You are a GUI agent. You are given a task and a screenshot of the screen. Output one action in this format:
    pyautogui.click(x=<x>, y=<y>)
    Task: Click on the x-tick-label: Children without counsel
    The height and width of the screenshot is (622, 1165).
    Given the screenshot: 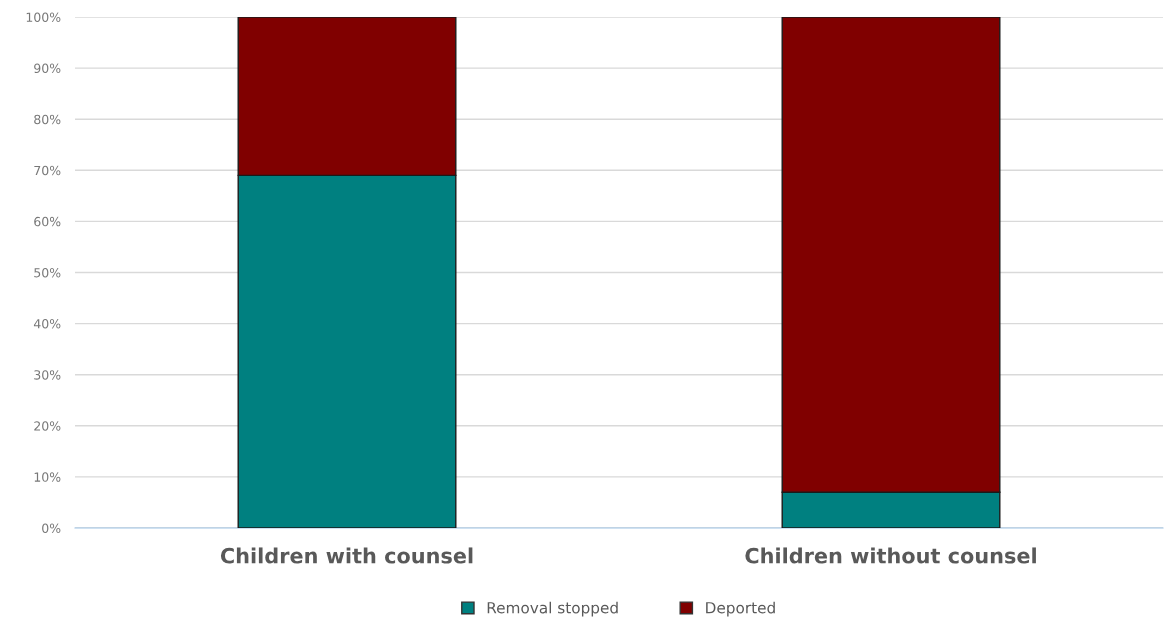 What is the action you would take?
    pyautogui.click(x=890, y=555)
    